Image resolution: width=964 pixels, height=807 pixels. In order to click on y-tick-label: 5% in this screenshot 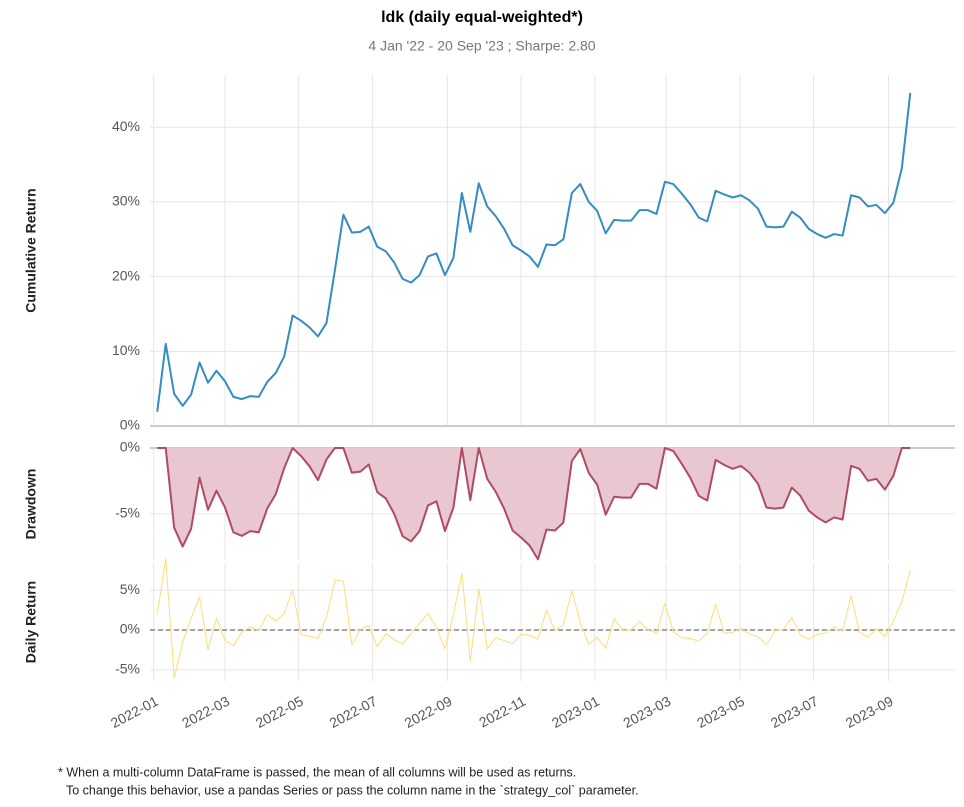, I will do `click(130, 589)`.